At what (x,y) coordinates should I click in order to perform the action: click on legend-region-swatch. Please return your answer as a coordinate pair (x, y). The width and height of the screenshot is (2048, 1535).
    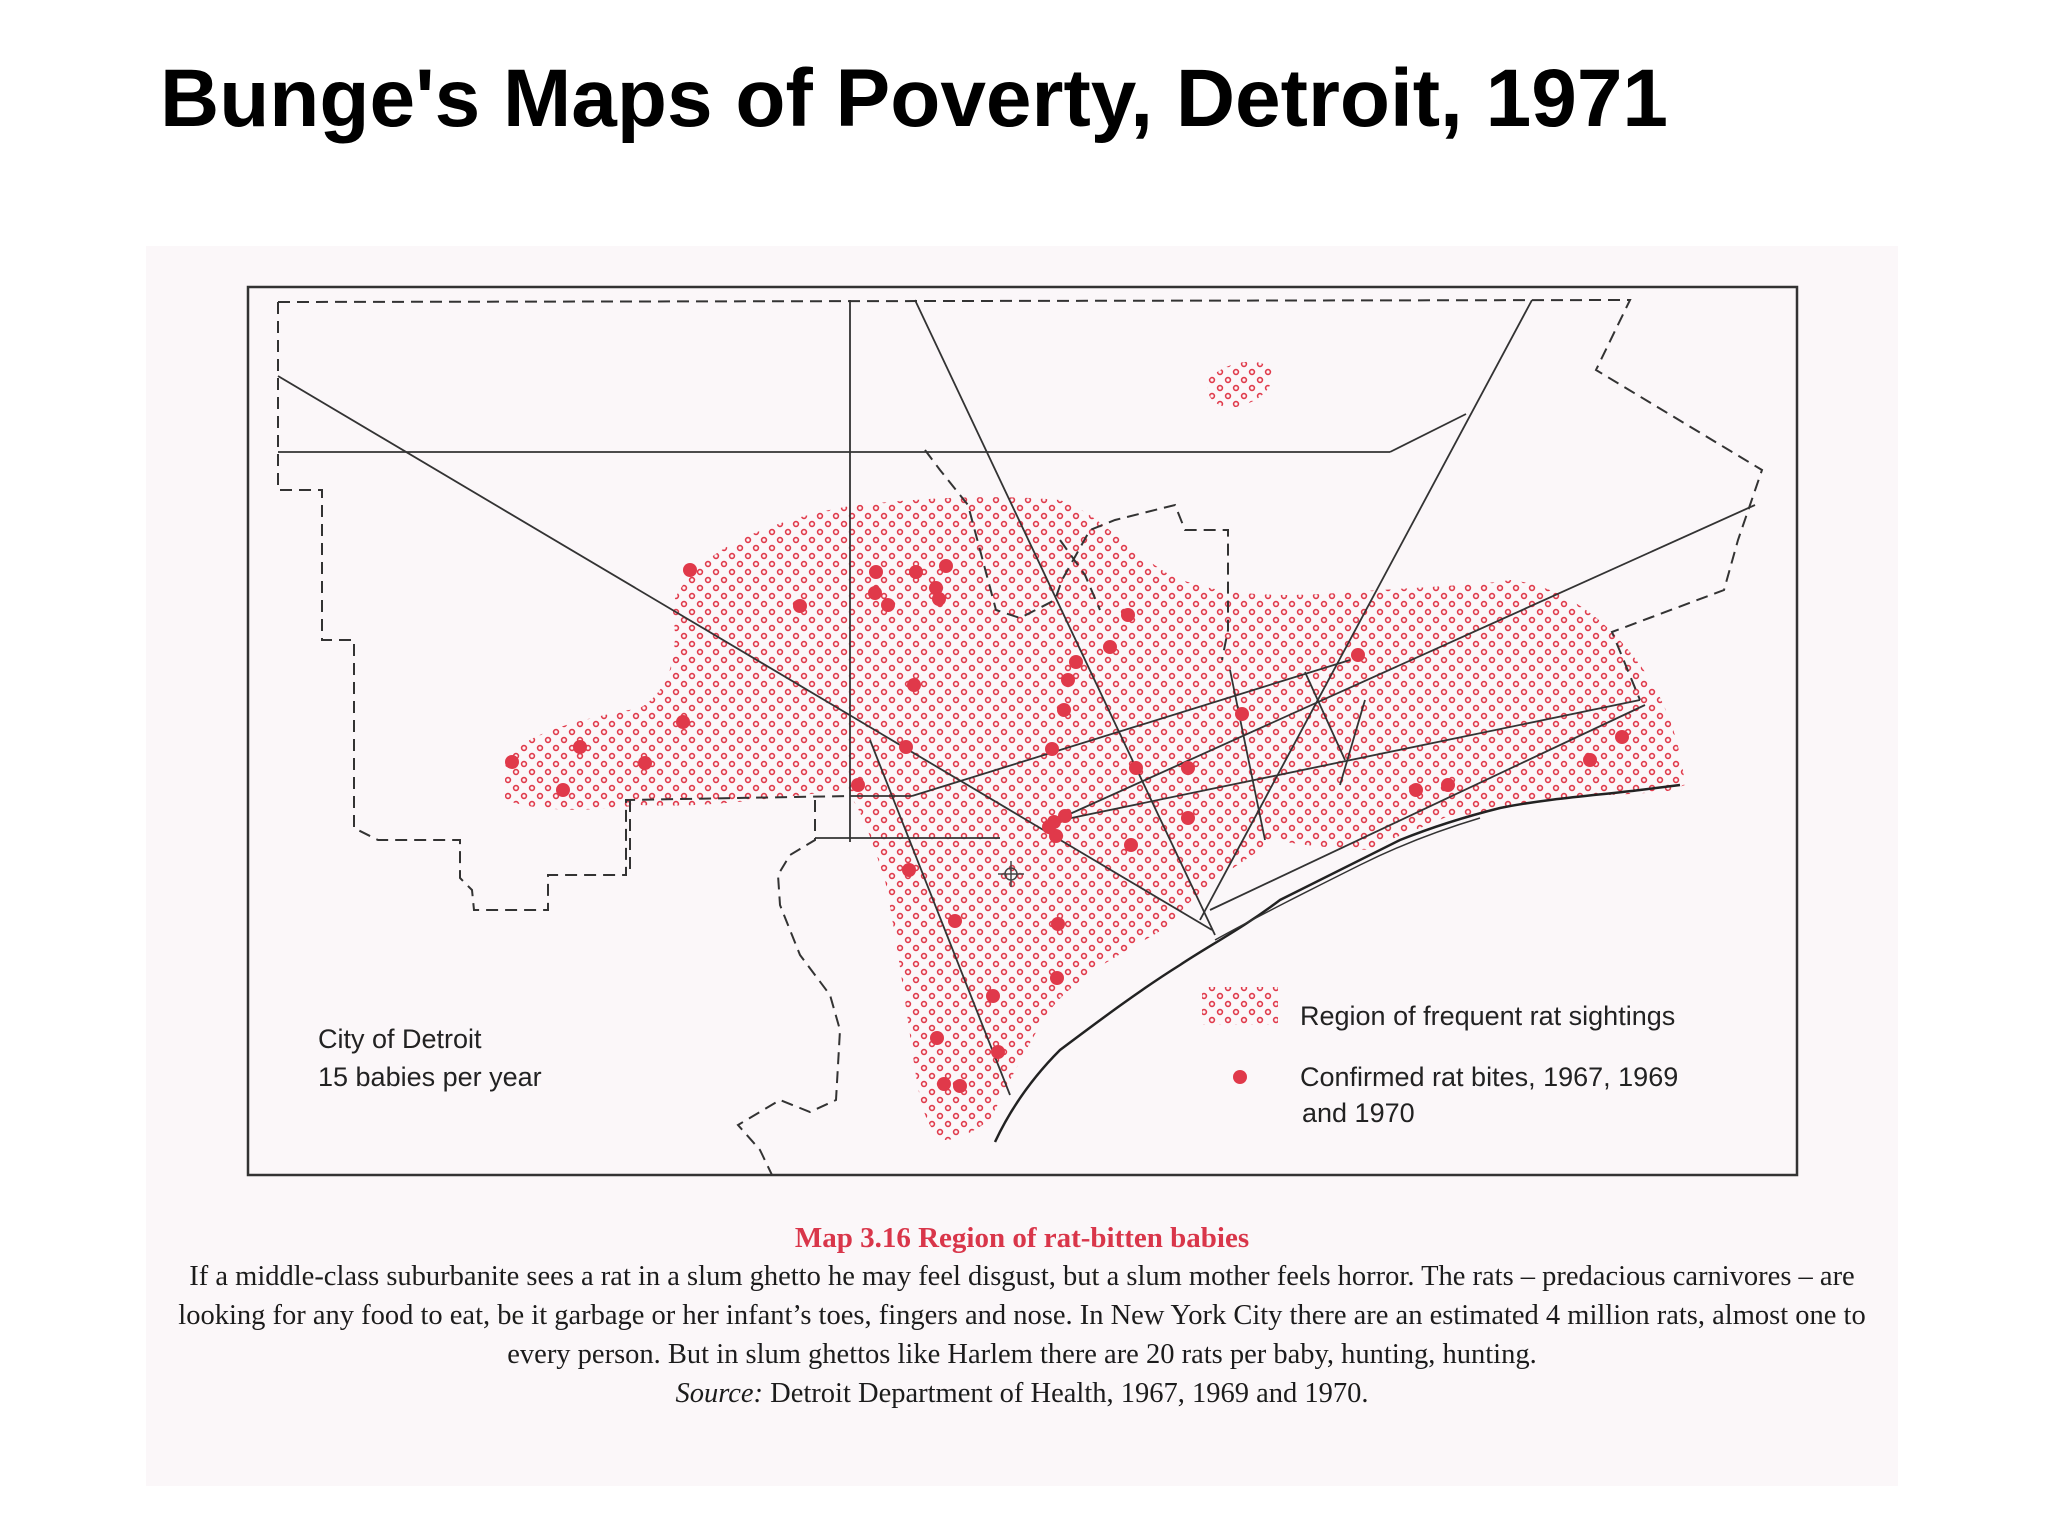
    Looking at the image, I should click on (1240, 1006).